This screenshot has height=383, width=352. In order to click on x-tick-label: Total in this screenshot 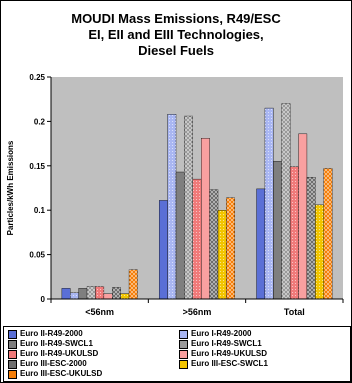, I will do `click(294, 312)`.